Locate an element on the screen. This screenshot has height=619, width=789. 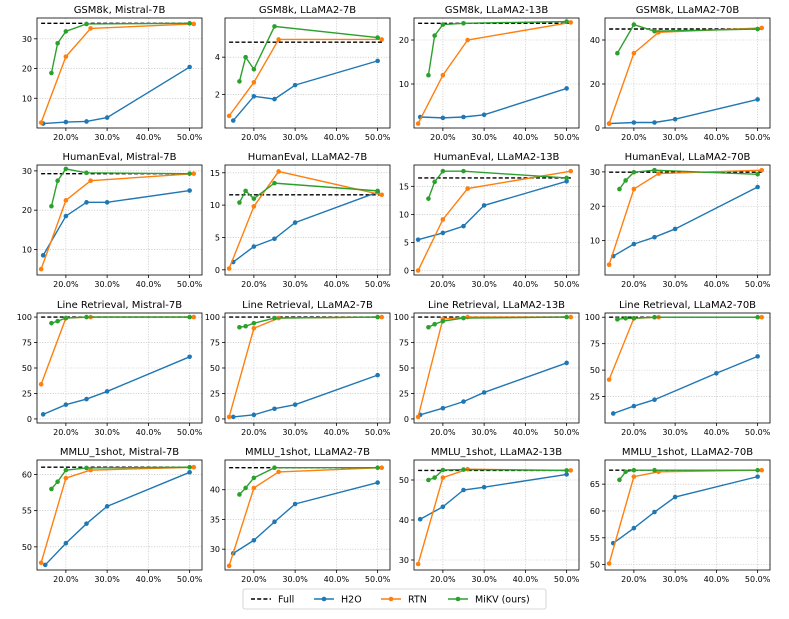
y-tick-label: 60 is located at coordinates (27, 474).